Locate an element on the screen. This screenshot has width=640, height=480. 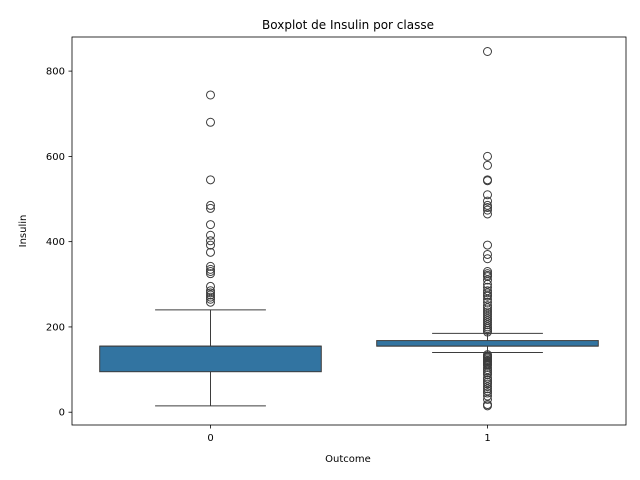
x-tick-label: 0 is located at coordinates (210, 438).